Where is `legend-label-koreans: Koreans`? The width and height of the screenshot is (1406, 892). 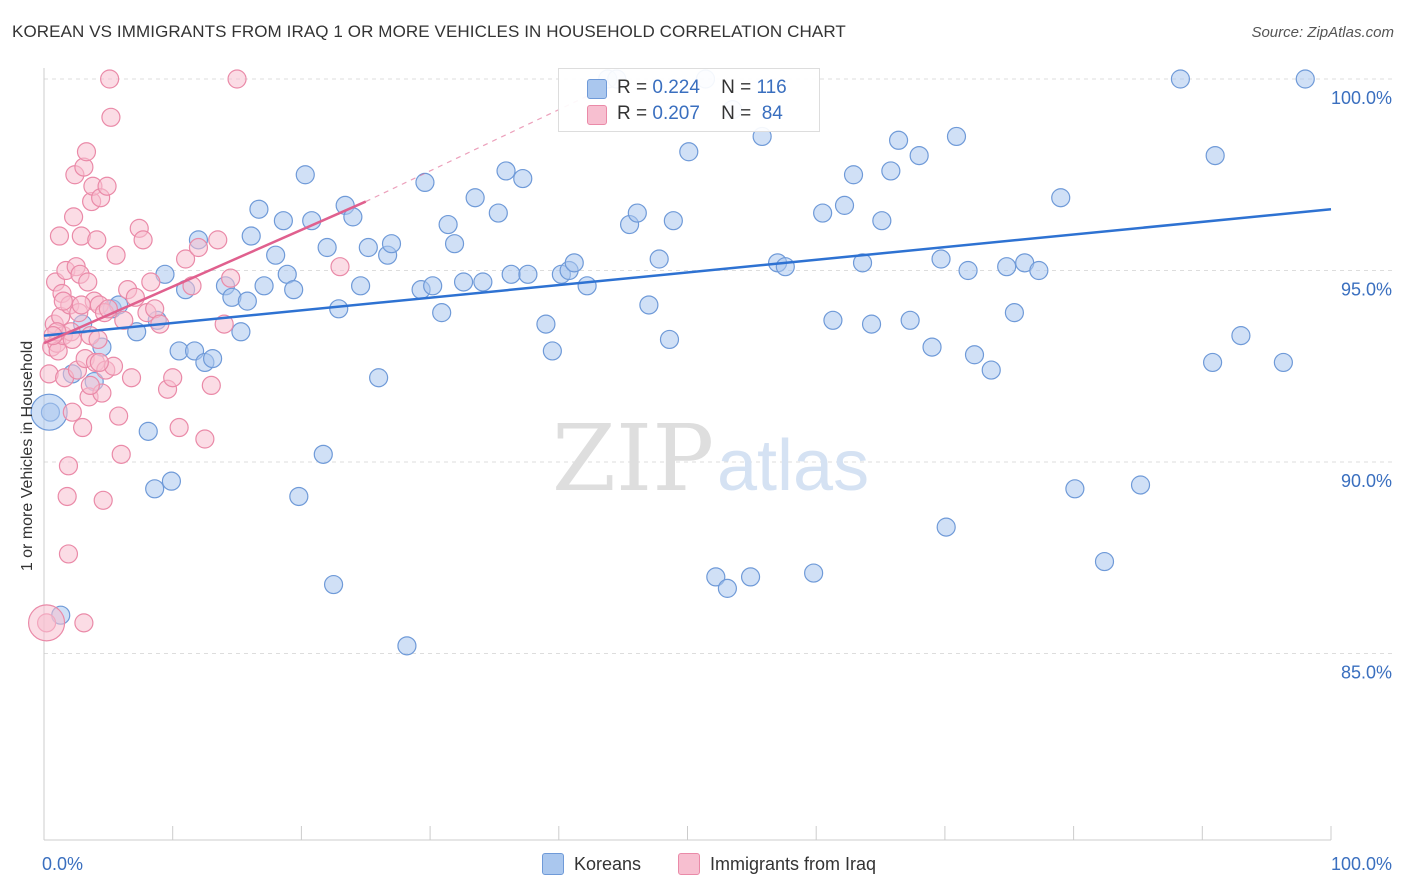 legend-label-koreans: Koreans is located at coordinates (608, 863).